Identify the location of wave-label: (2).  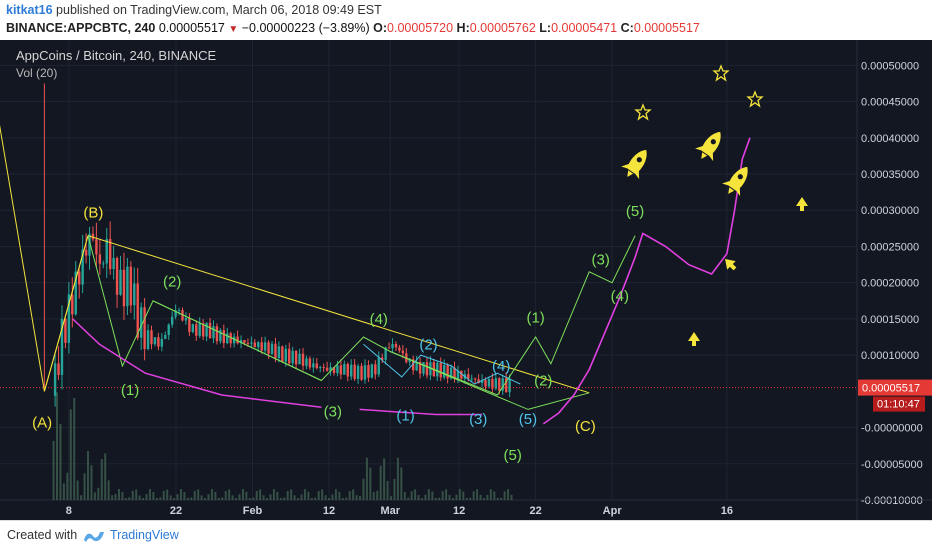
(172, 281).